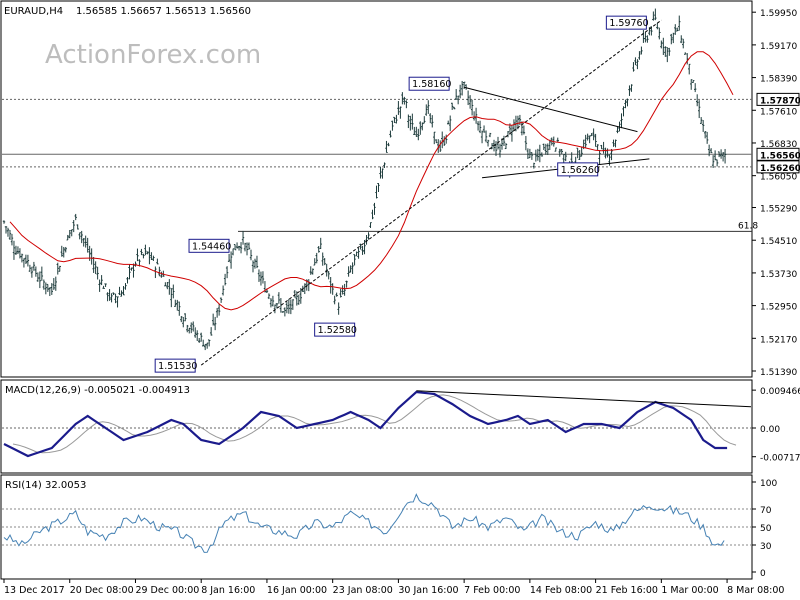 The image size is (800, 600). What do you see at coordinates (363, 590) in the screenshot?
I see `x-tick-label: 23 Jan 08:00` at bounding box center [363, 590].